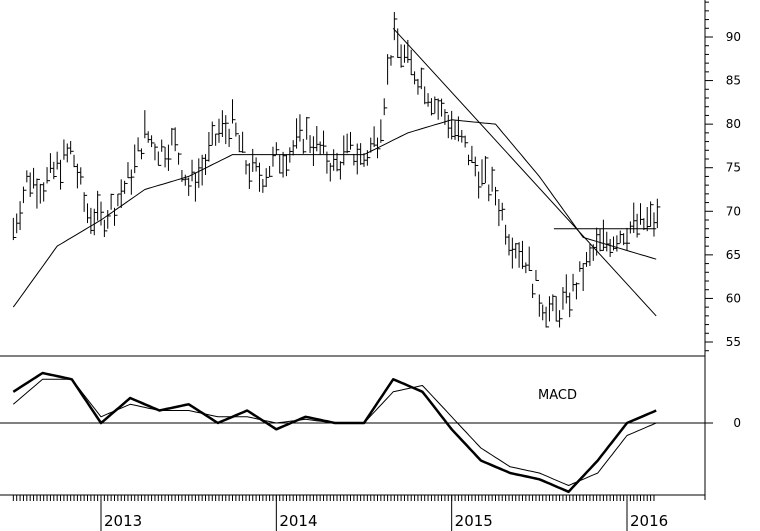 The image size is (760, 531). Describe the element at coordinates (557, 395) in the screenshot. I see `macd-title: MACD` at that location.